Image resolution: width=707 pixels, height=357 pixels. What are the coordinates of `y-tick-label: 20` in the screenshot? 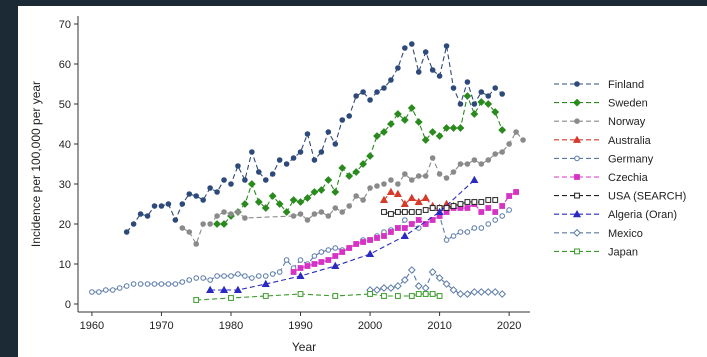 It's located at (65, 225).